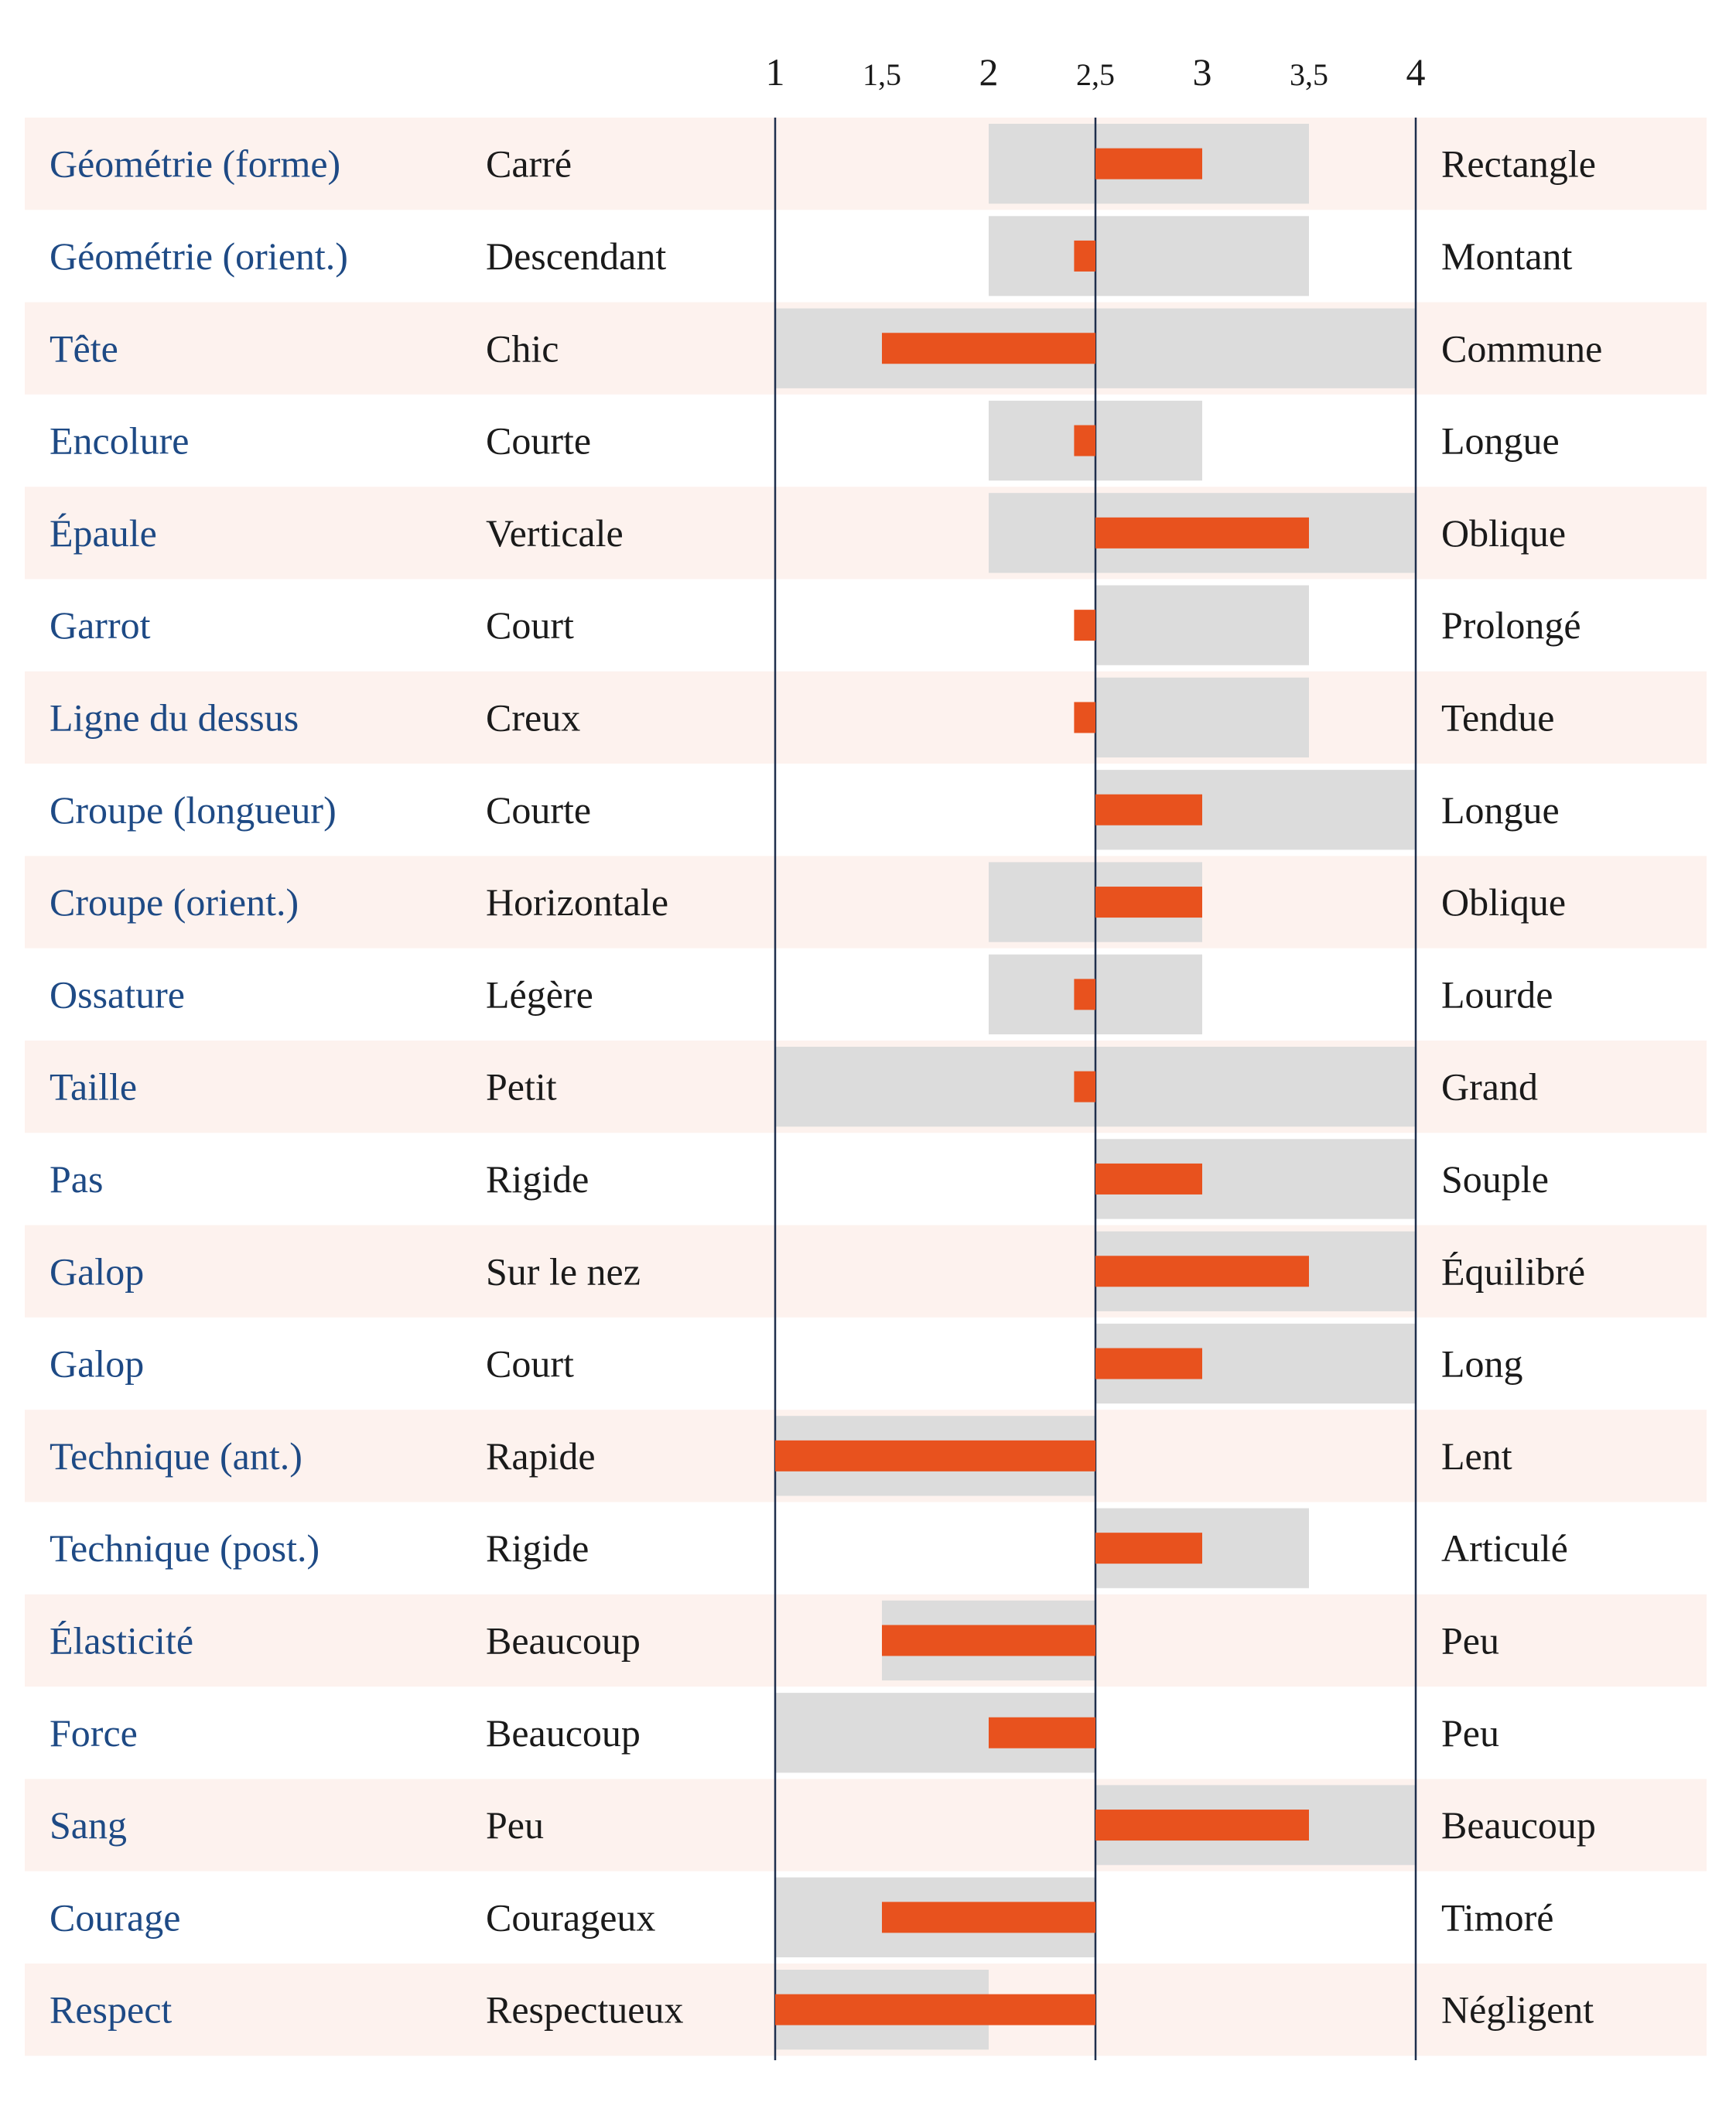 This screenshot has width=1736, height=2102. Describe the element at coordinates (533, 717) in the screenshot. I see `low-pole-label: Creux` at that location.